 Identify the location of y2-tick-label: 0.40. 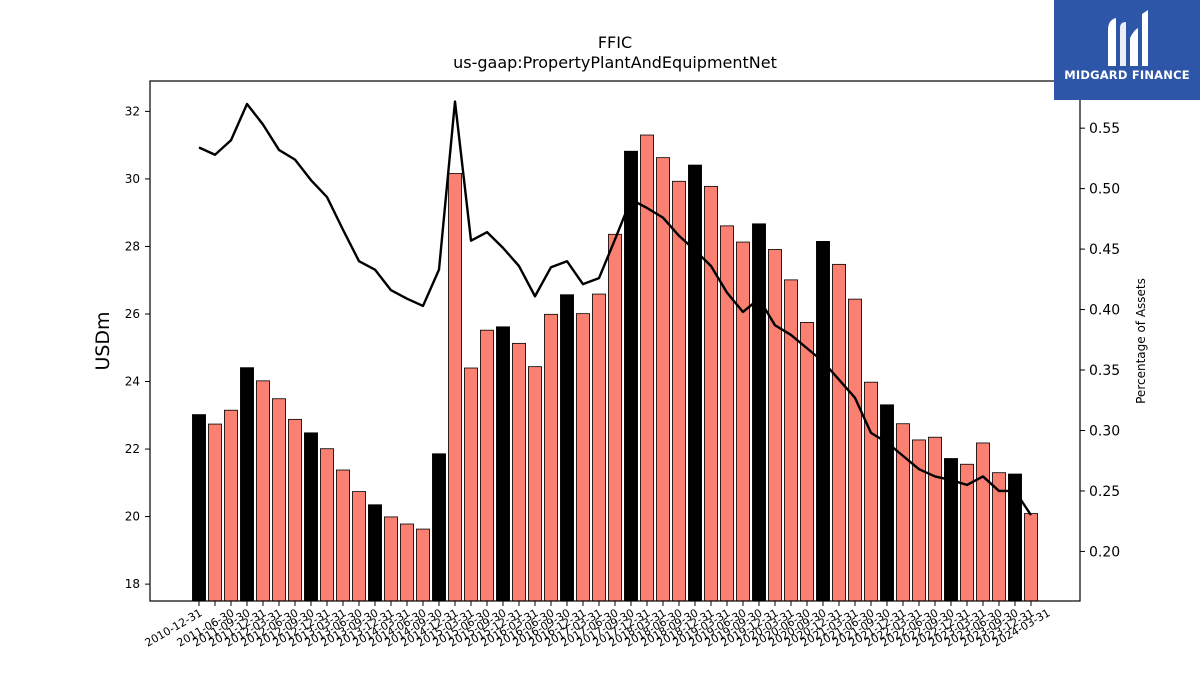
(1104, 311).